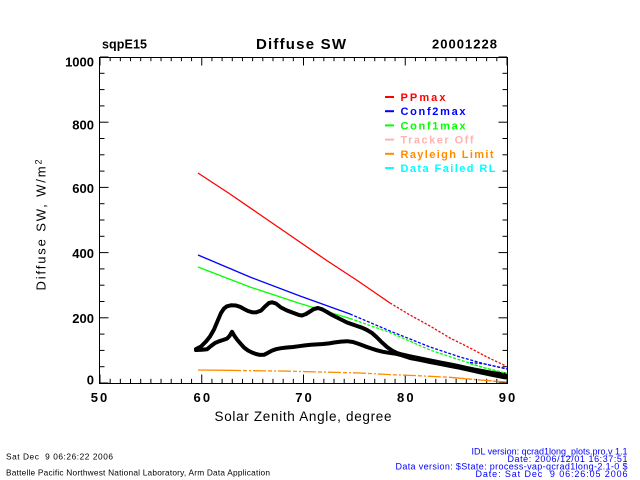 Image resolution: width=640 pixels, height=480 pixels. Describe the element at coordinates (437, 141) in the screenshot. I see `svg-text: Tracker Off` at that location.